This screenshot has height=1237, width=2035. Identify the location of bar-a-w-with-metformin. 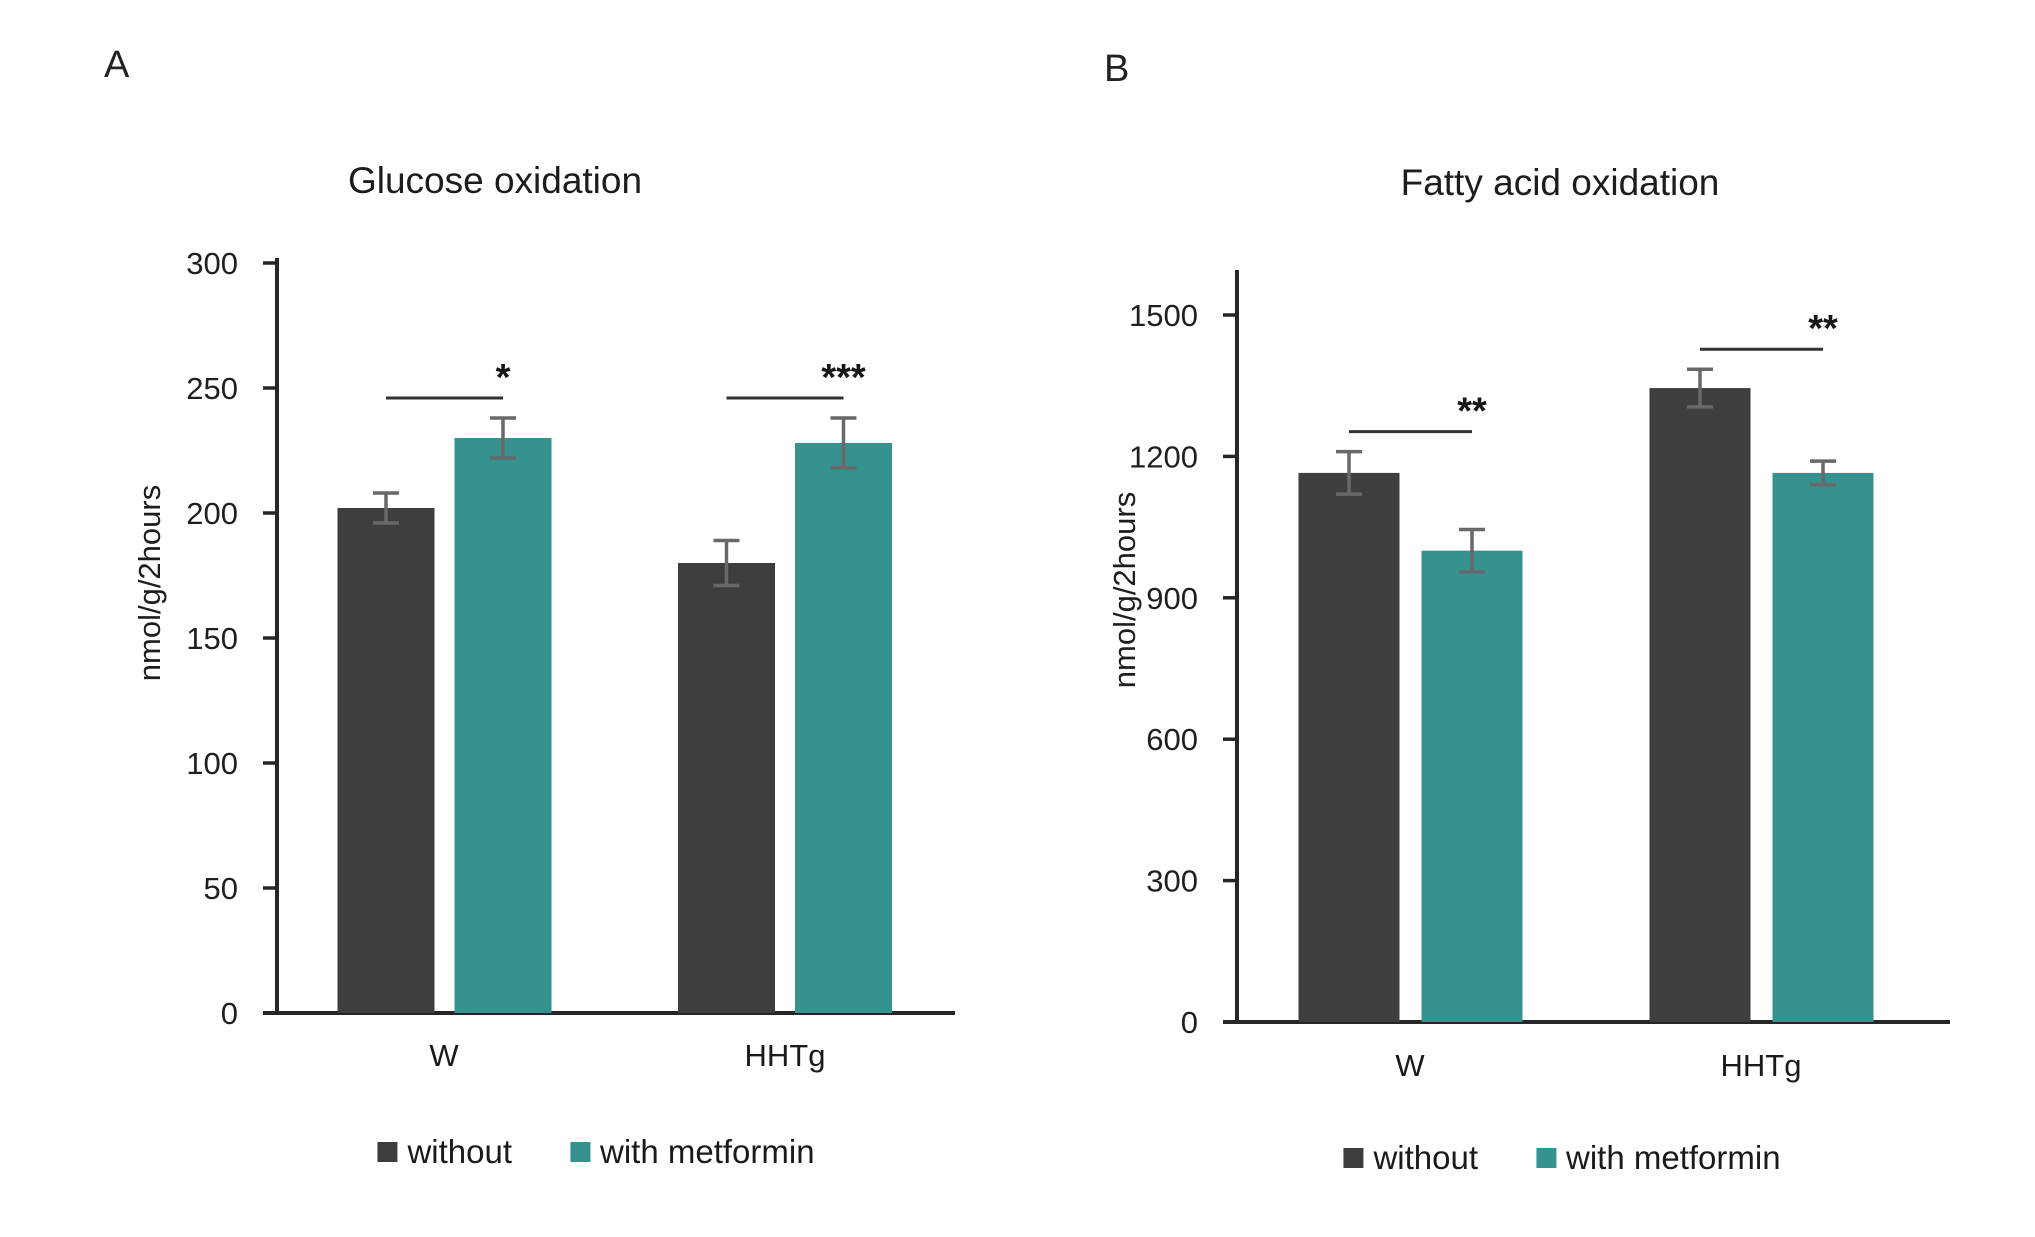
(503, 725).